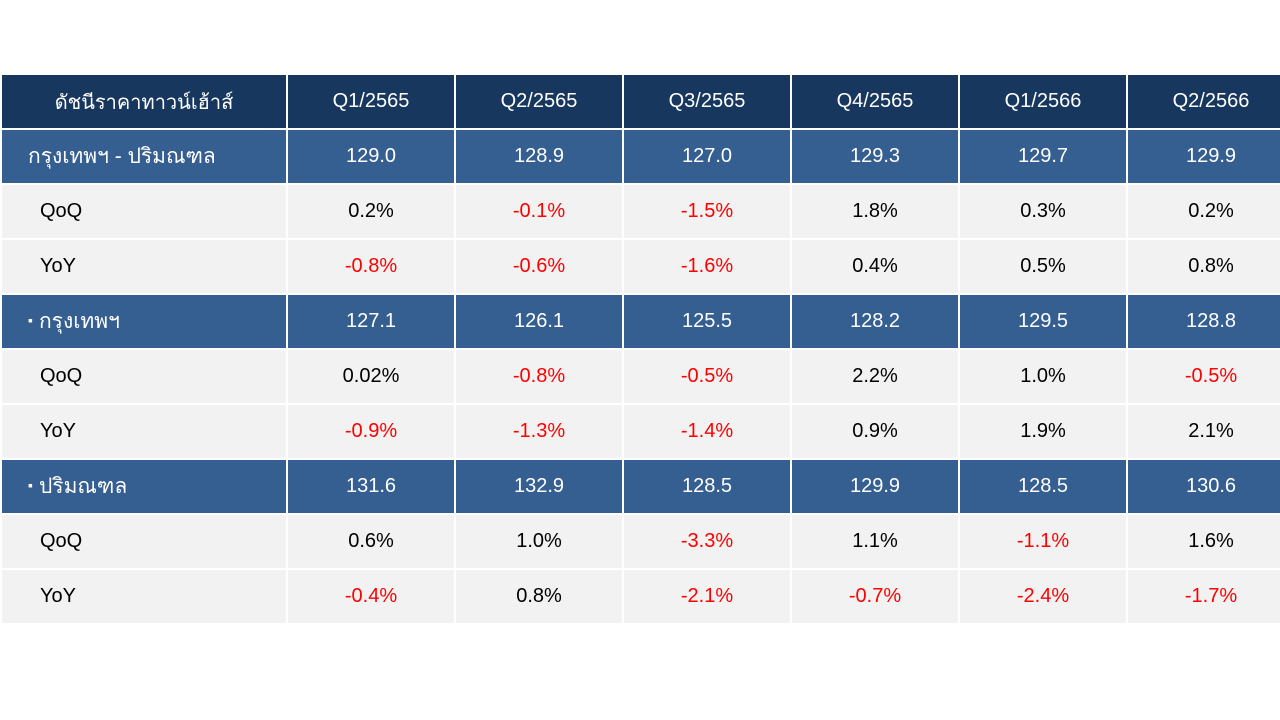 This screenshot has height=720, width=1280. What do you see at coordinates (1043, 266) in the screenshot?
I see `table-cell: 0.5%` at bounding box center [1043, 266].